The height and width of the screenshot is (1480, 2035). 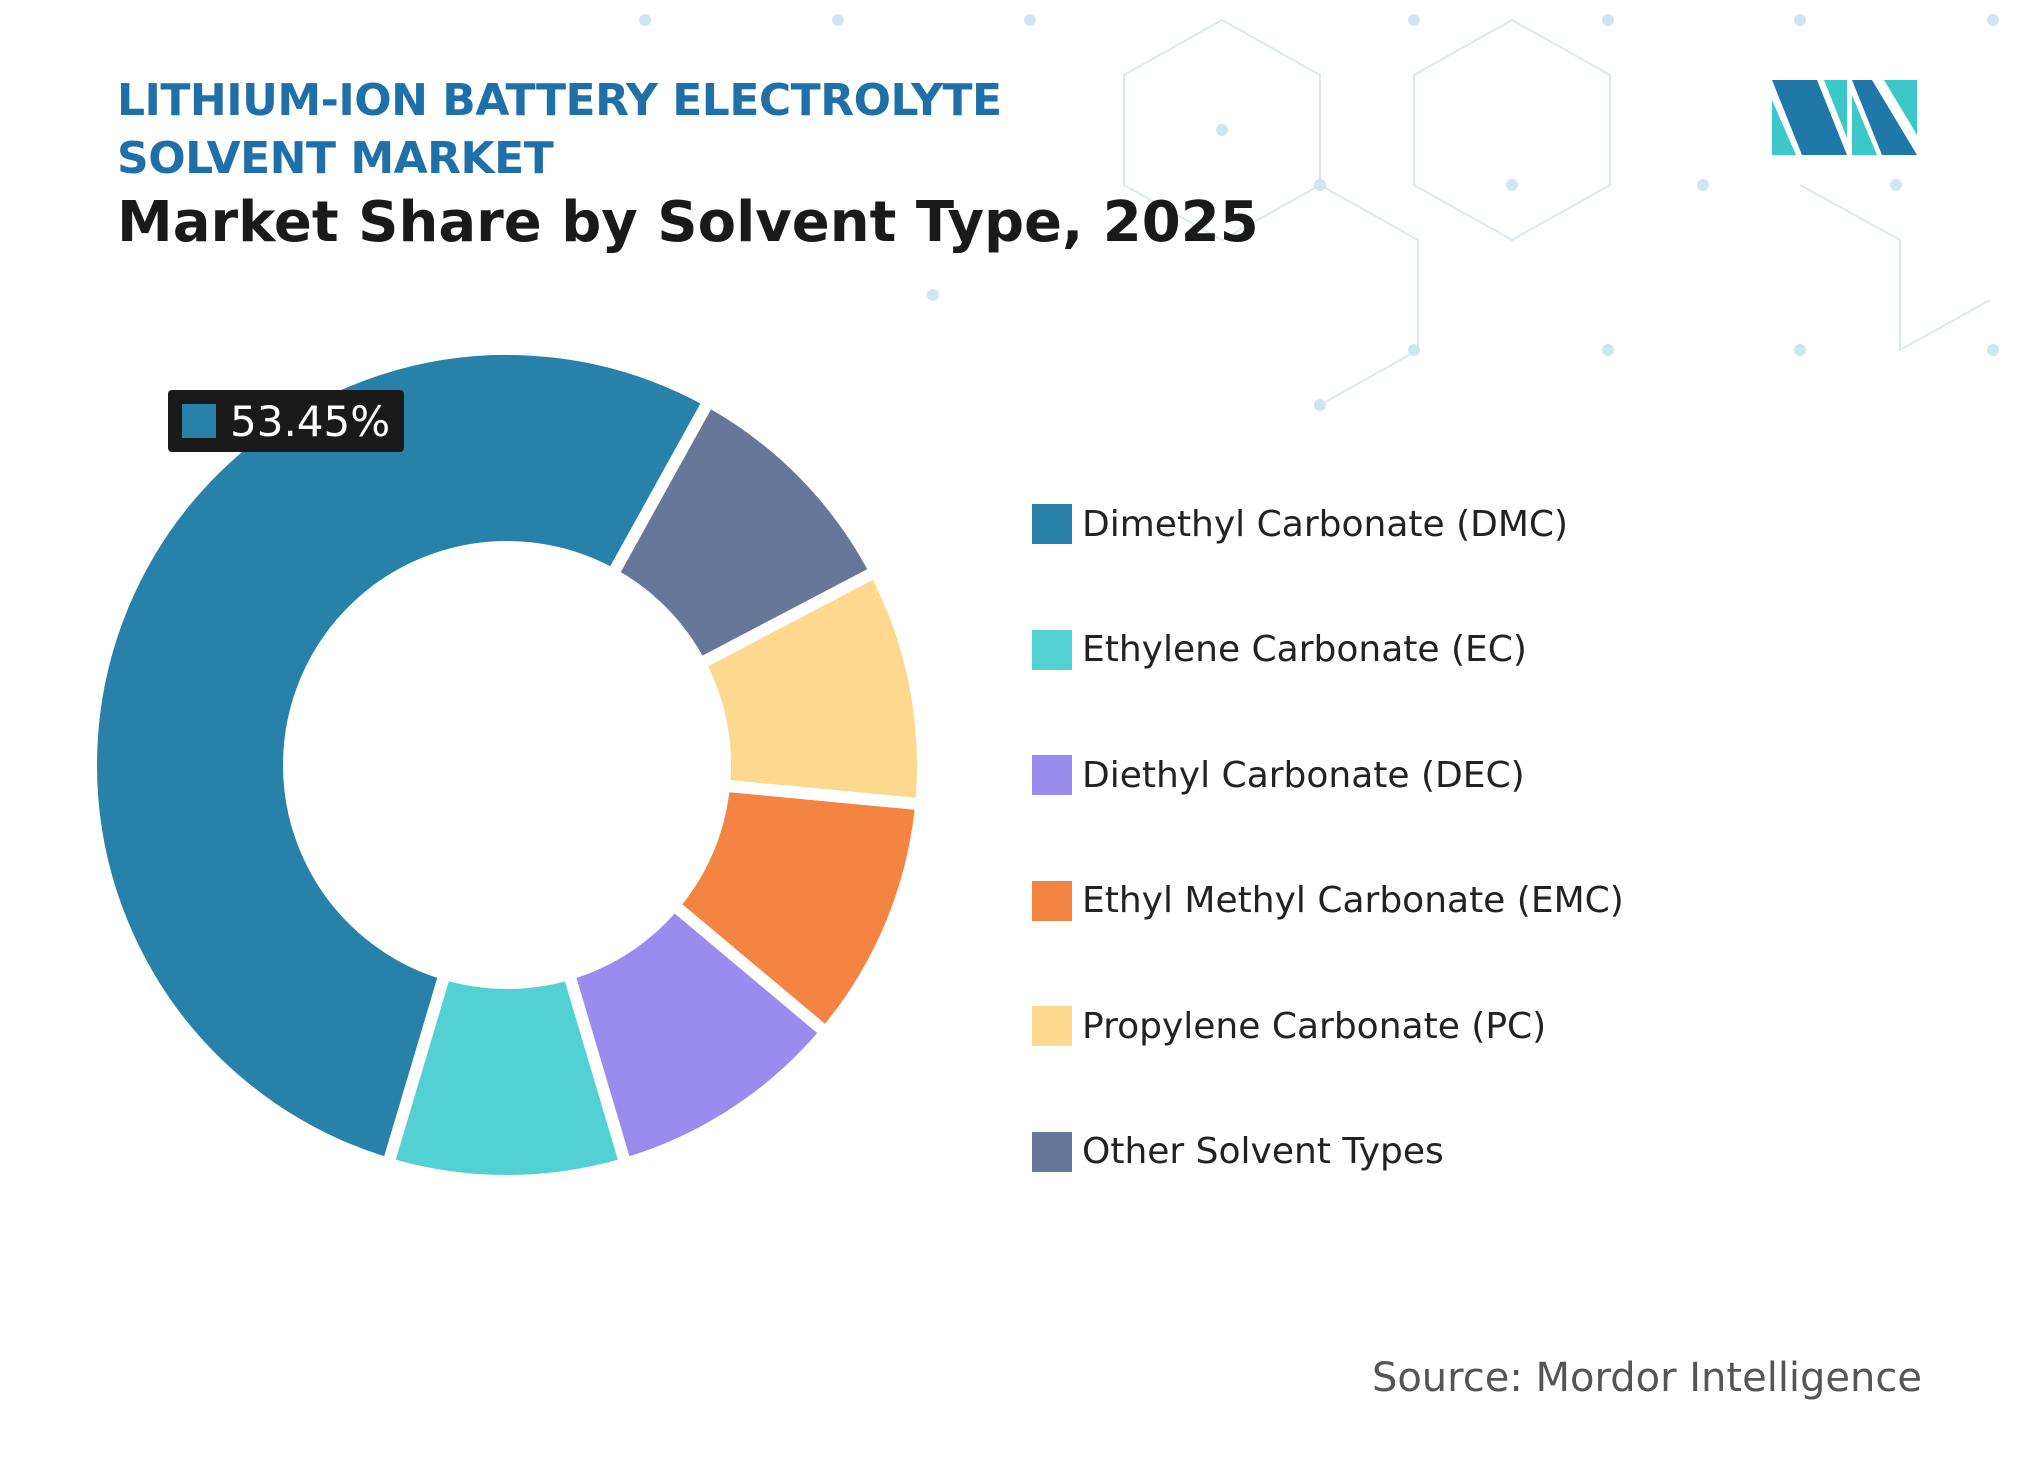 What do you see at coordinates (199, 421) in the screenshot?
I see `value-label-swatch` at bounding box center [199, 421].